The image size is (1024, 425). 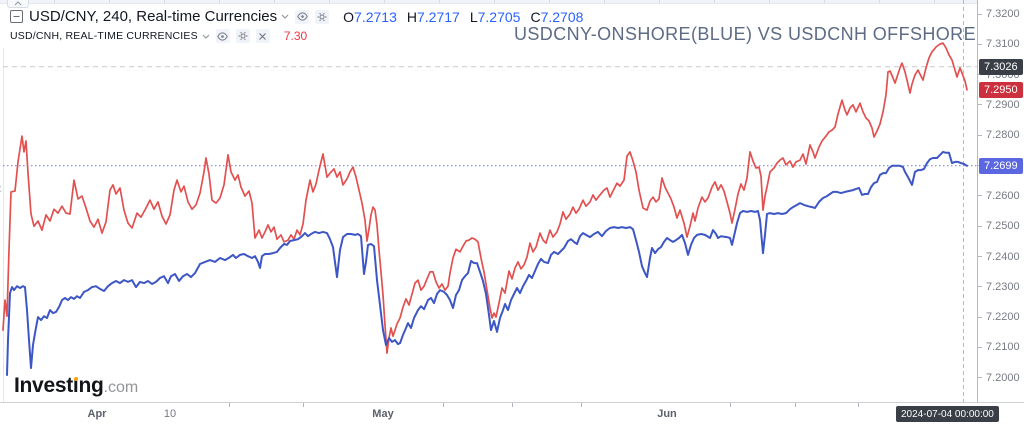 I want to click on ohlc-open-value: 7.2713, so click(x=375, y=16).